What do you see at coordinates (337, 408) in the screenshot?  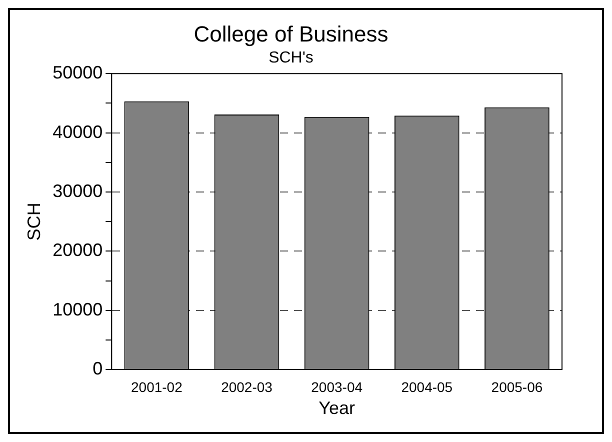 I see `x-axis-title: Year` at bounding box center [337, 408].